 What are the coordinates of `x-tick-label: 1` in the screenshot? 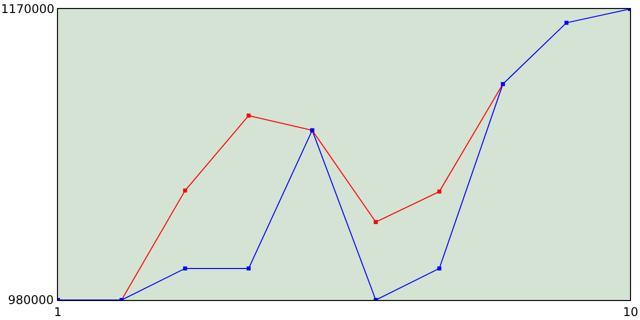 It's located at (58, 312).